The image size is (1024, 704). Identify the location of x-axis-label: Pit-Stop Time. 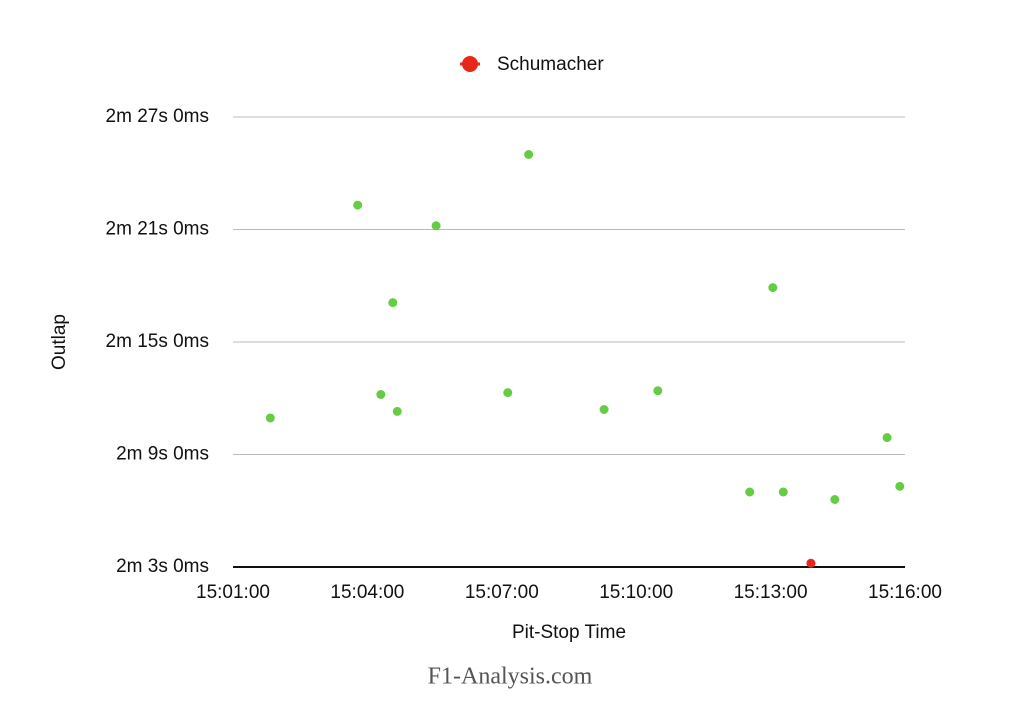
(569, 632).